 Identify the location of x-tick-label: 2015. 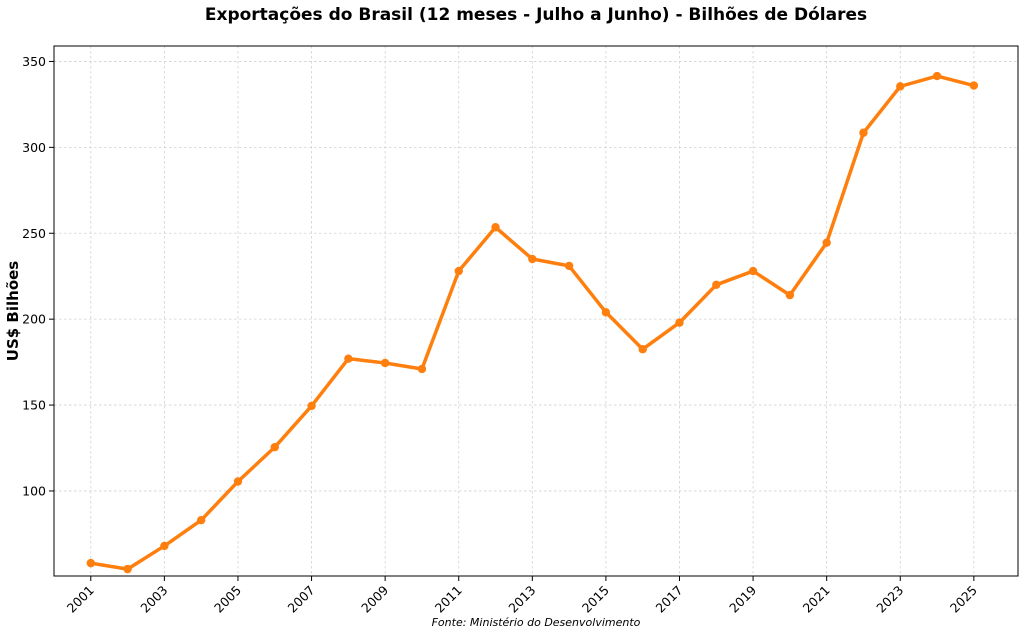
(595, 599).